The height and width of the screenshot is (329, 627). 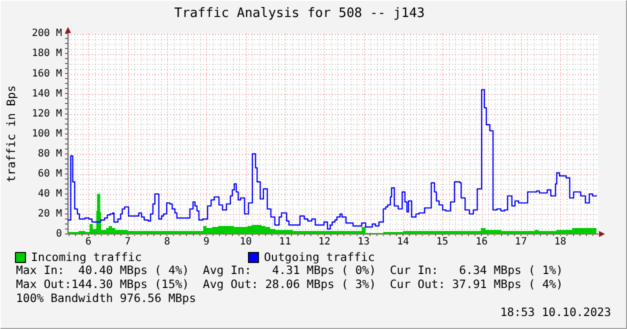 I want to click on y-tick-label: 0, so click(x=59, y=234).